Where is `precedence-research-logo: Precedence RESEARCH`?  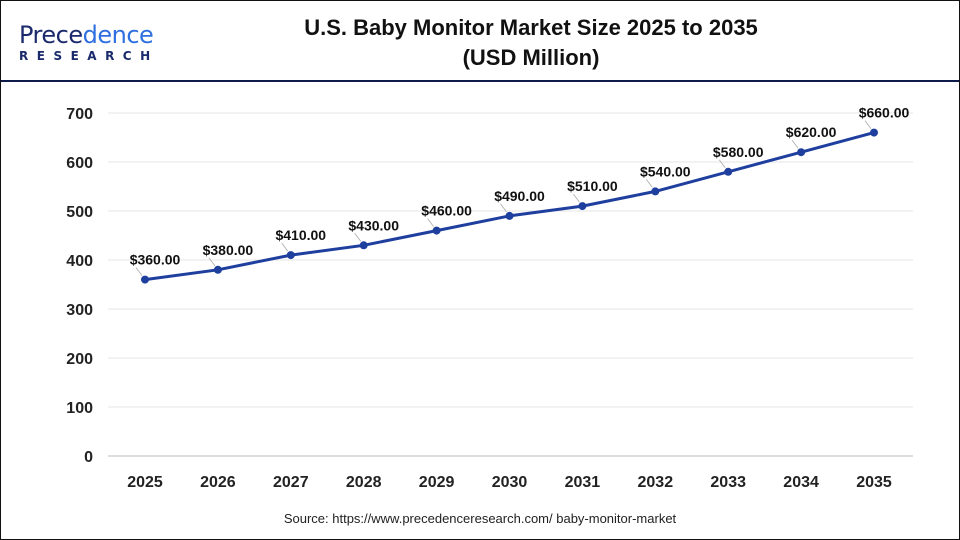 precedence-research-logo: Precedence RESEARCH is located at coordinates (89, 43).